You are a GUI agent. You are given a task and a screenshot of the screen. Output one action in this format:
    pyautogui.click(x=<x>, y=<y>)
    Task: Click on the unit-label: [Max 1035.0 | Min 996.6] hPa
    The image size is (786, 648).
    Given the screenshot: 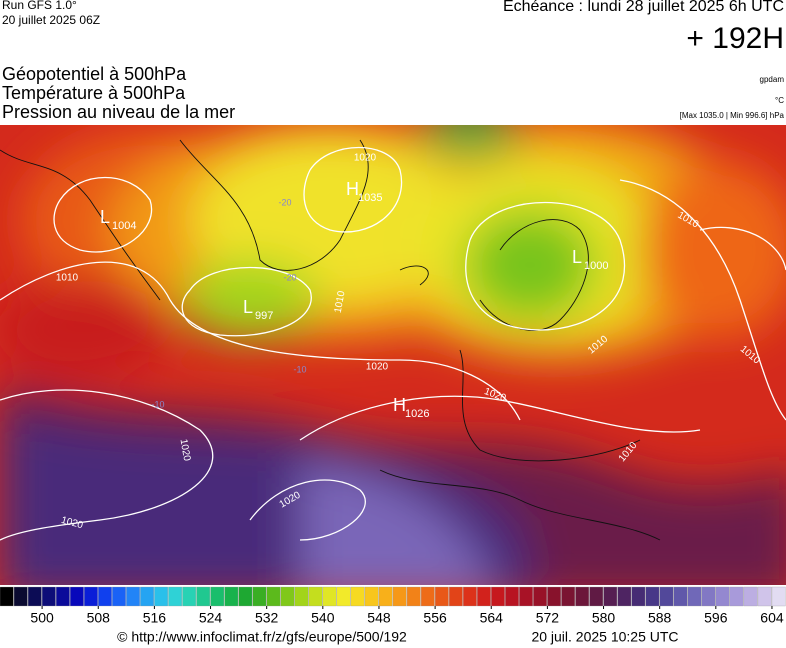 What is the action you would take?
    pyautogui.click(x=732, y=115)
    